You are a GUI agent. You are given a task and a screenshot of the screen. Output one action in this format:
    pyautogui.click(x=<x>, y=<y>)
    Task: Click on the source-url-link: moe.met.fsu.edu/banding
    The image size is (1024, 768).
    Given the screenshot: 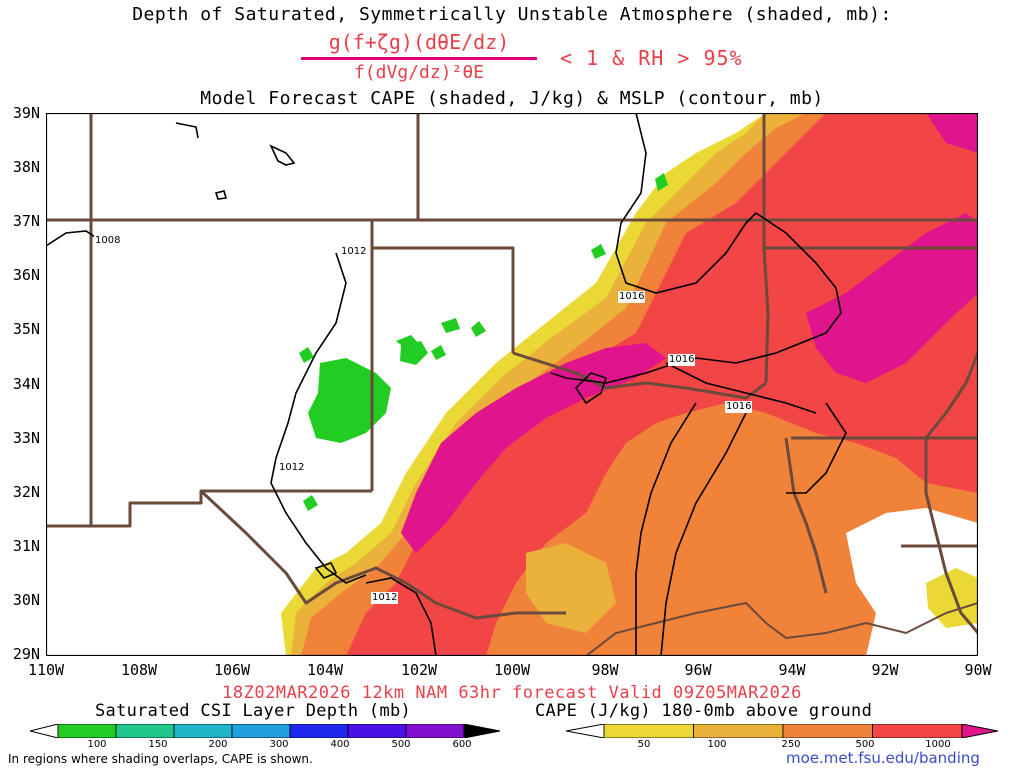 What is the action you would take?
    pyautogui.click(x=883, y=758)
    